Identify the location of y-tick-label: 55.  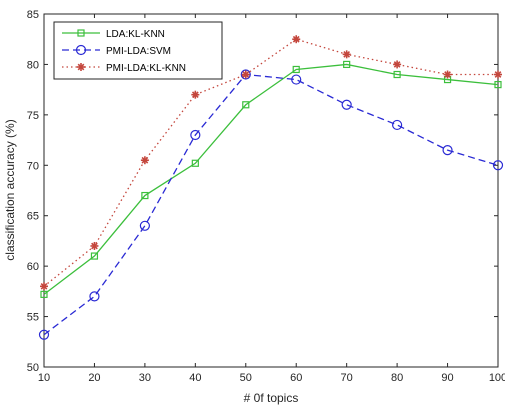
(33, 318).